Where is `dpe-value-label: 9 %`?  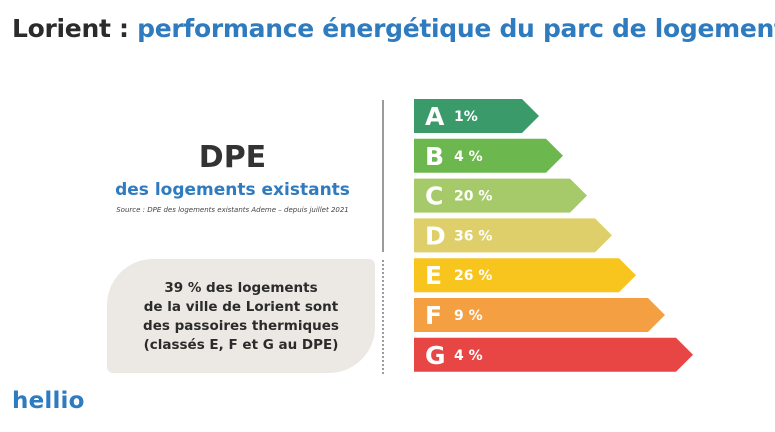 dpe-value-label: 9 % is located at coordinates (468, 316).